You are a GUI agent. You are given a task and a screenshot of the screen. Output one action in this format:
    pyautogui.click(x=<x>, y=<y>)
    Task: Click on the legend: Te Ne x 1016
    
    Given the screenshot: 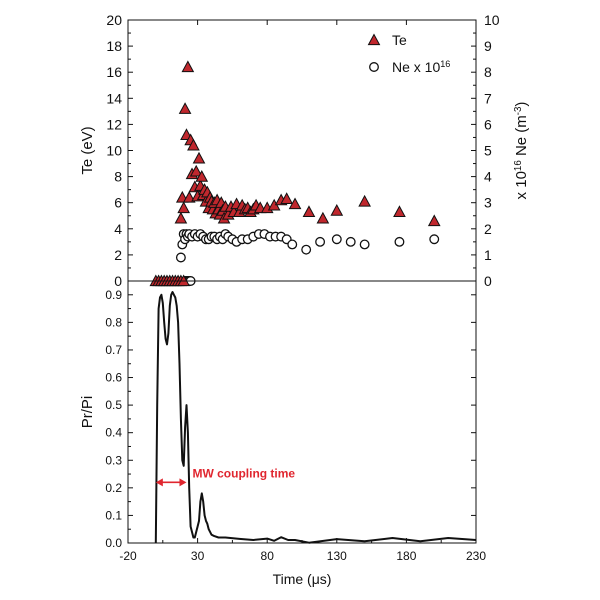 What is the action you would take?
    pyautogui.click(x=408, y=53)
    